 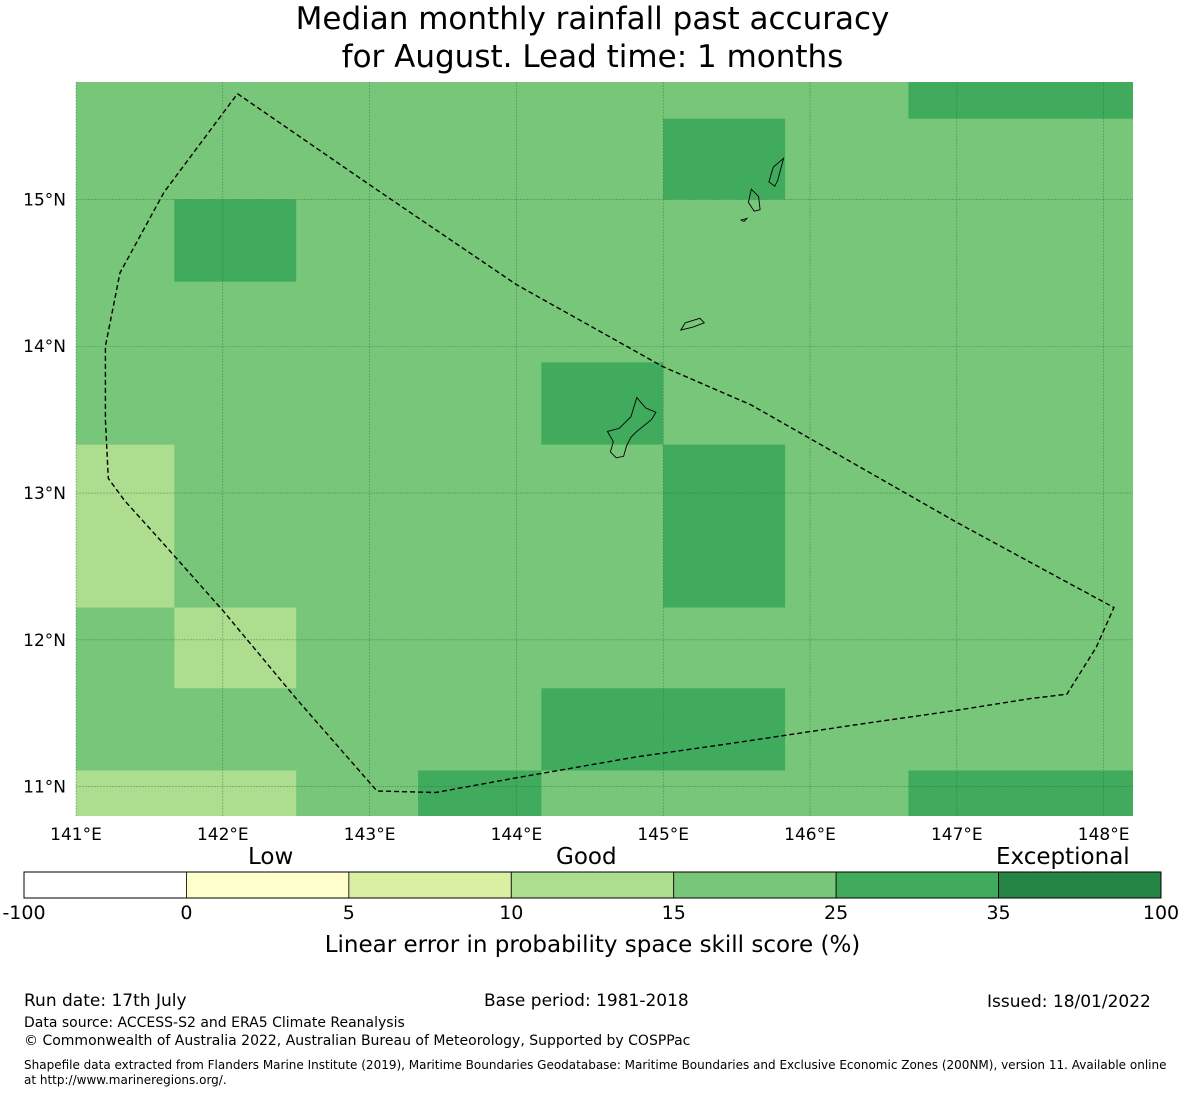 I want to click on category-label-exceptional: Exceptional, so click(x=1063, y=857).